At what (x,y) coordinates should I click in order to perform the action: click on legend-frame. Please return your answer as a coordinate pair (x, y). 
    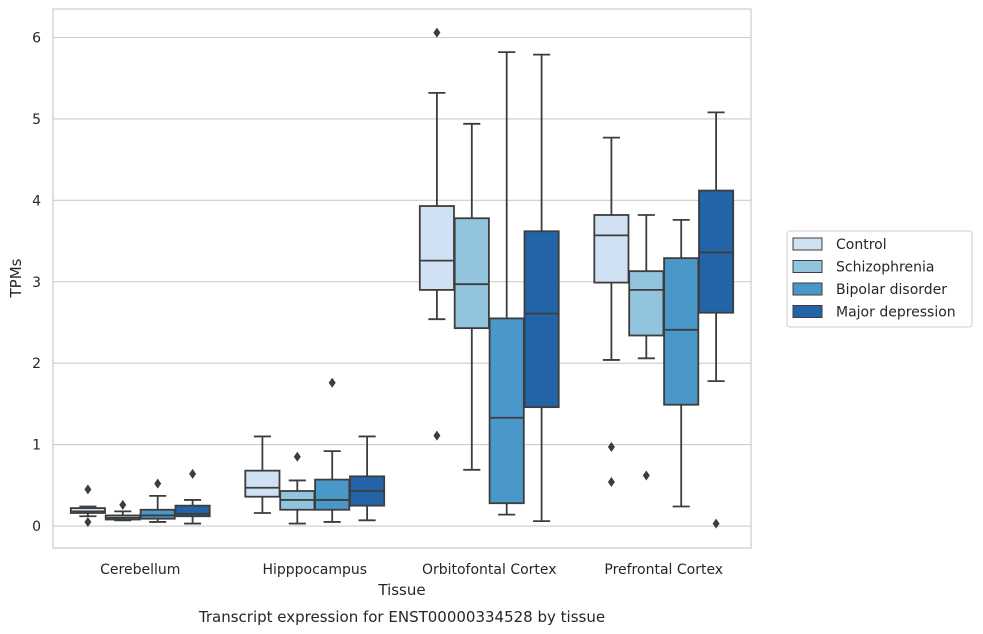
    Looking at the image, I should click on (879, 279).